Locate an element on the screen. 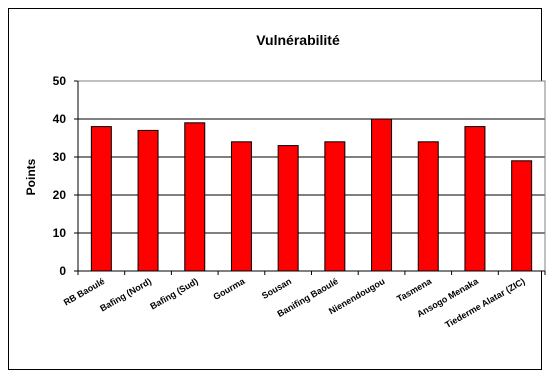 The height and width of the screenshot is (374, 552). y-tick-labels: 0 10 20 30 40 50 is located at coordinates (60, 176).